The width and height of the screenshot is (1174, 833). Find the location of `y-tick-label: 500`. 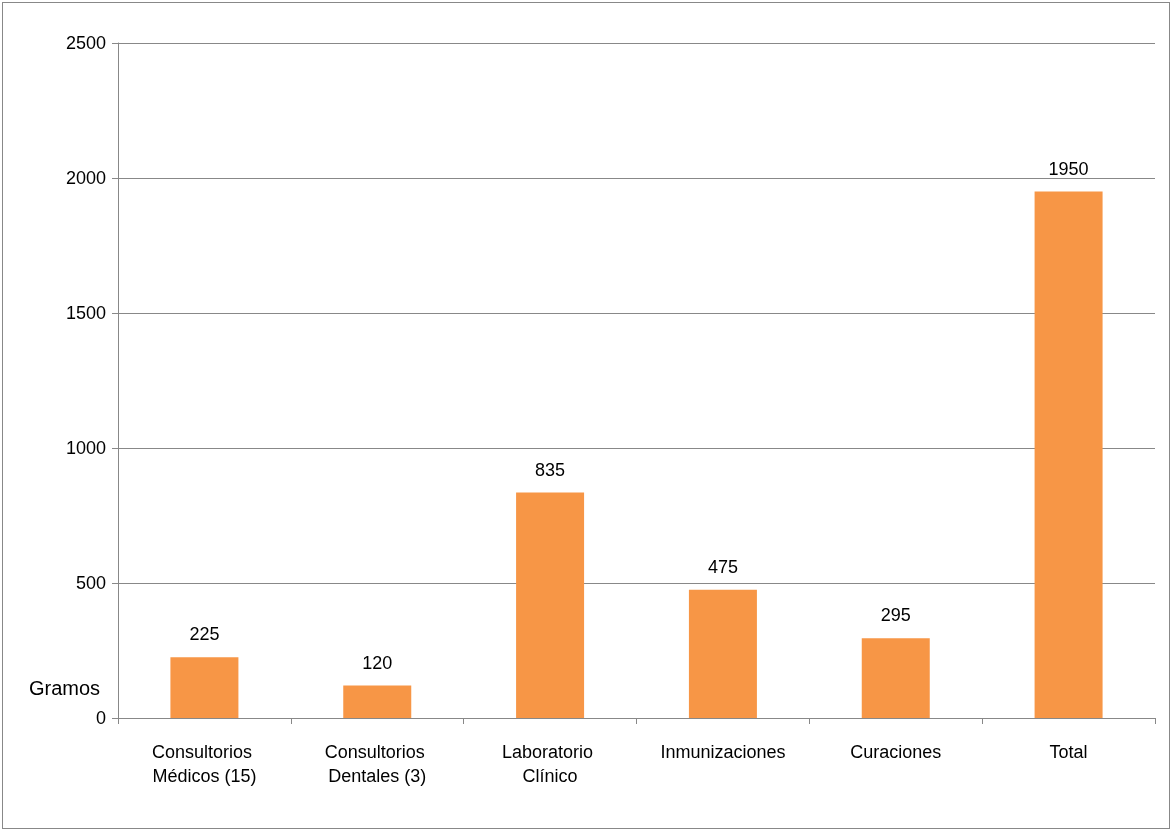

y-tick-label: 500 is located at coordinates (90, 583).